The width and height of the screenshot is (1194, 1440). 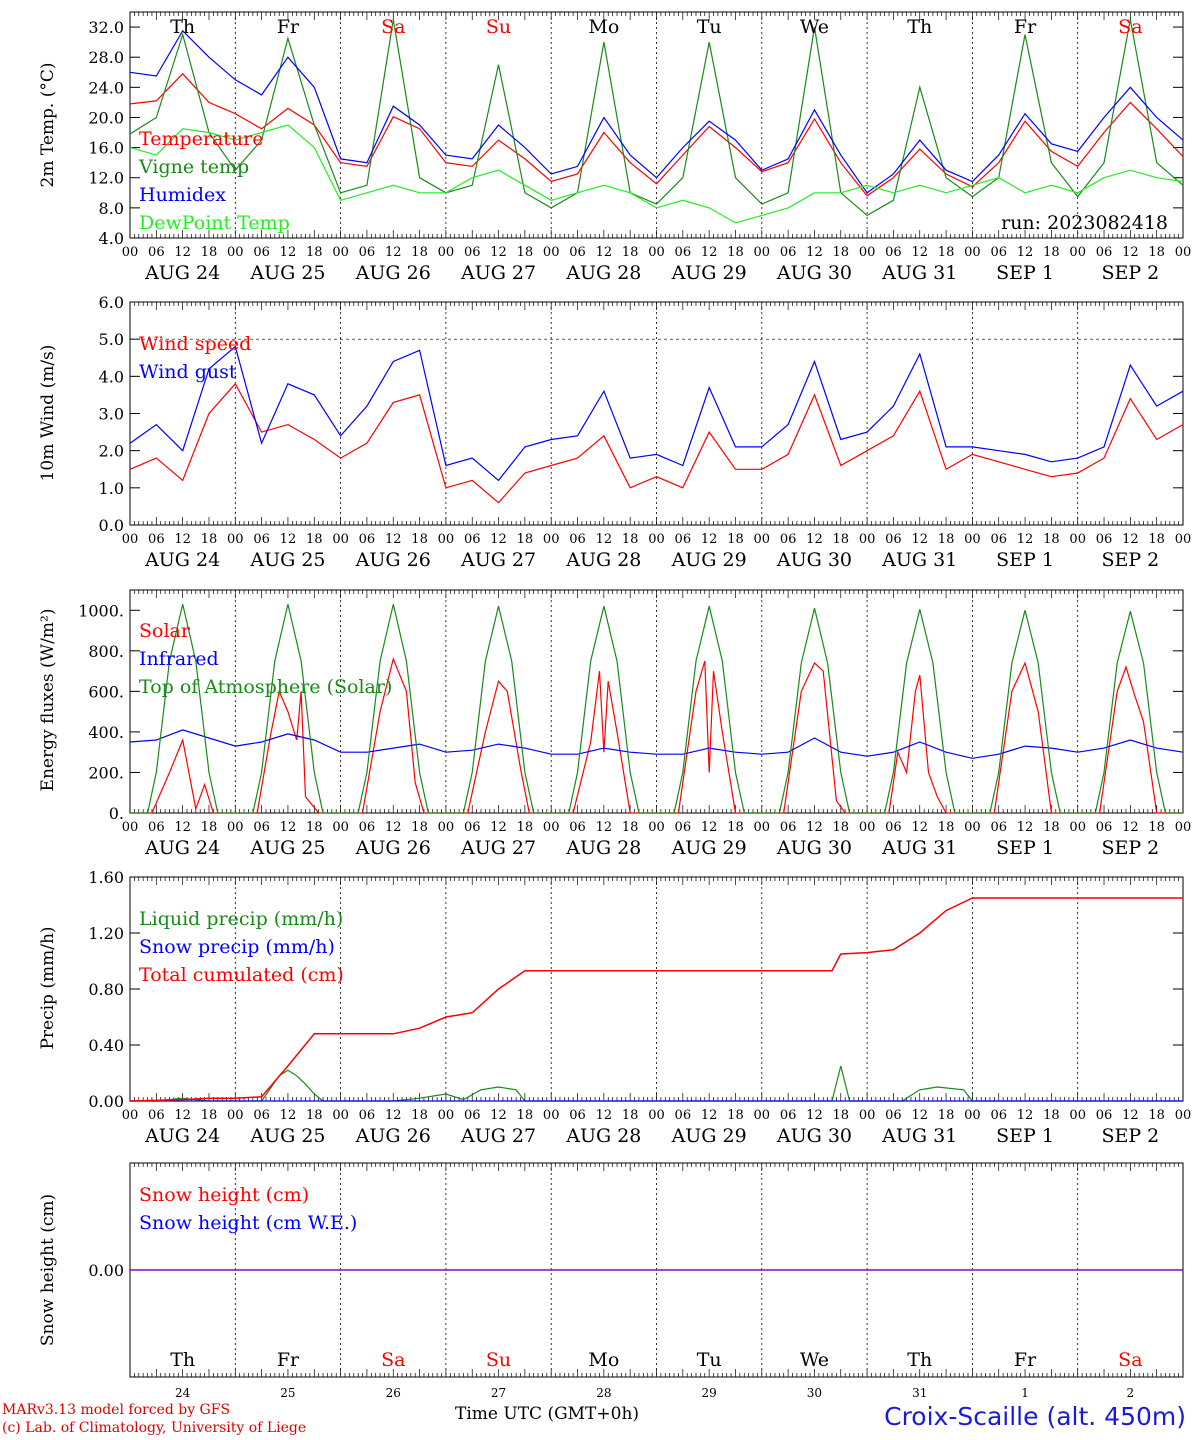 What do you see at coordinates (1131, 1393) in the screenshot?
I see `day-of-month-label: 2` at bounding box center [1131, 1393].